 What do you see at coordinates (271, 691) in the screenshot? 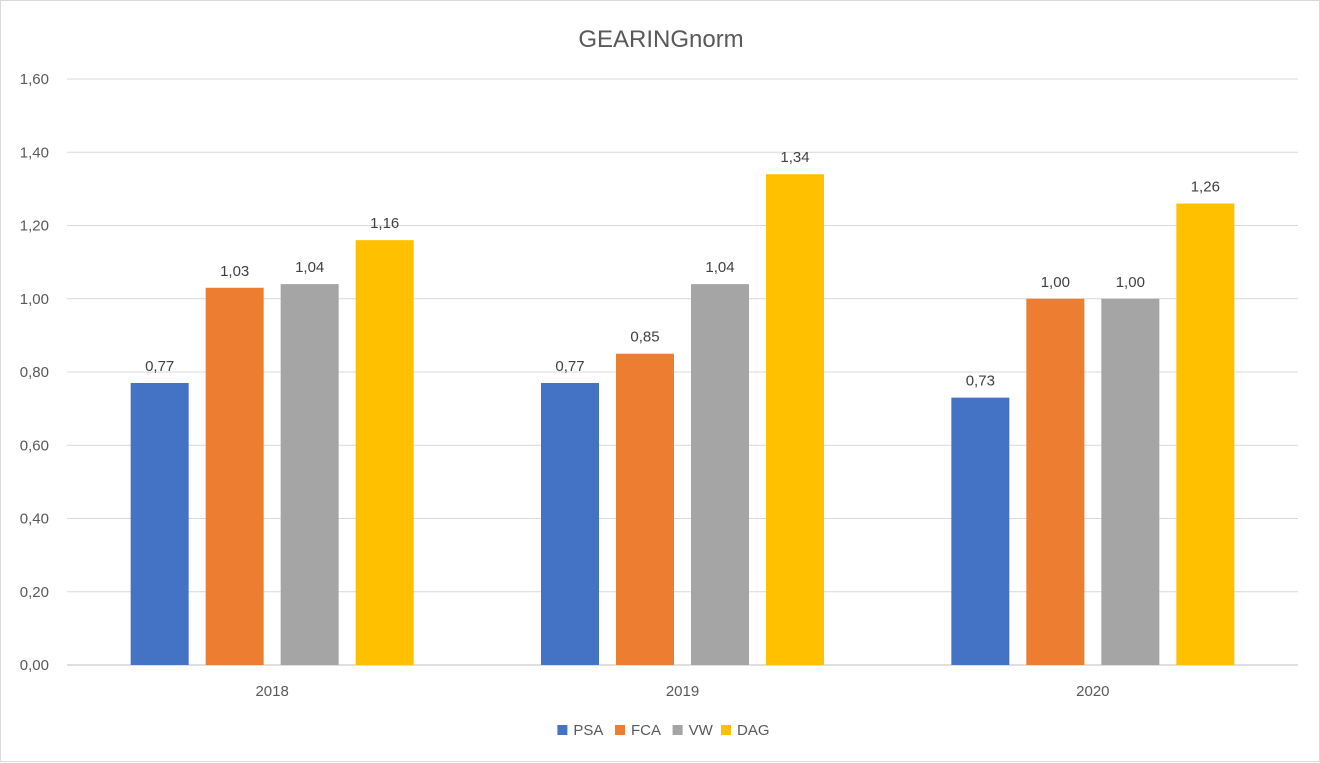
I see `x-tick-label: 2018` at bounding box center [271, 691].